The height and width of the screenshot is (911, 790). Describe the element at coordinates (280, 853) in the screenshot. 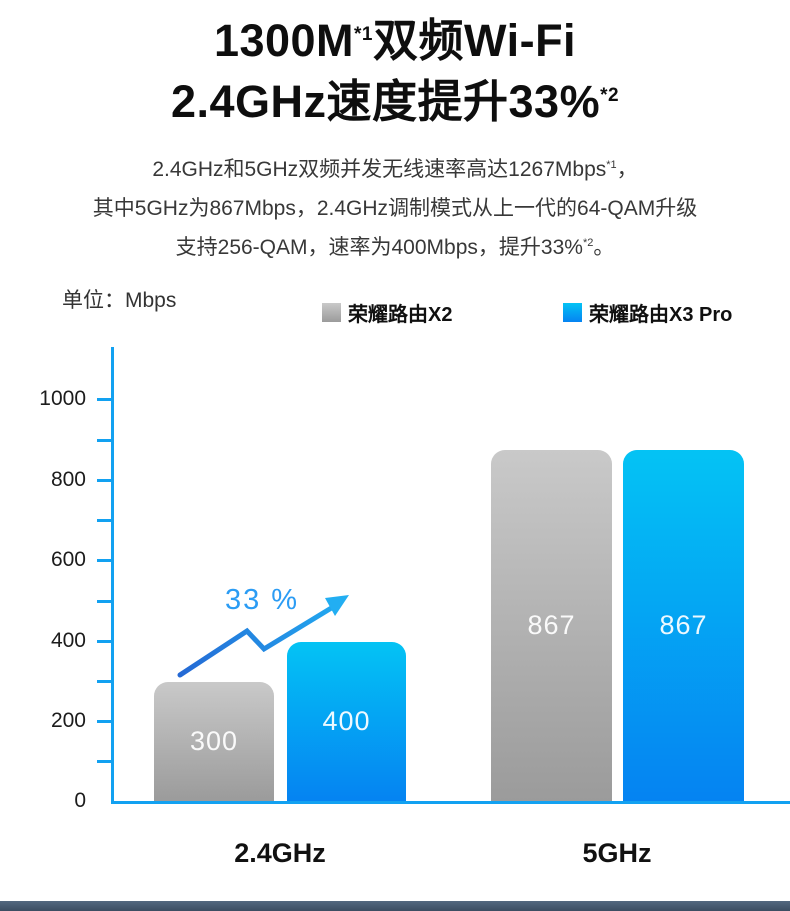

I see `category-label-2-4ghz: 2.4GHz` at that location.